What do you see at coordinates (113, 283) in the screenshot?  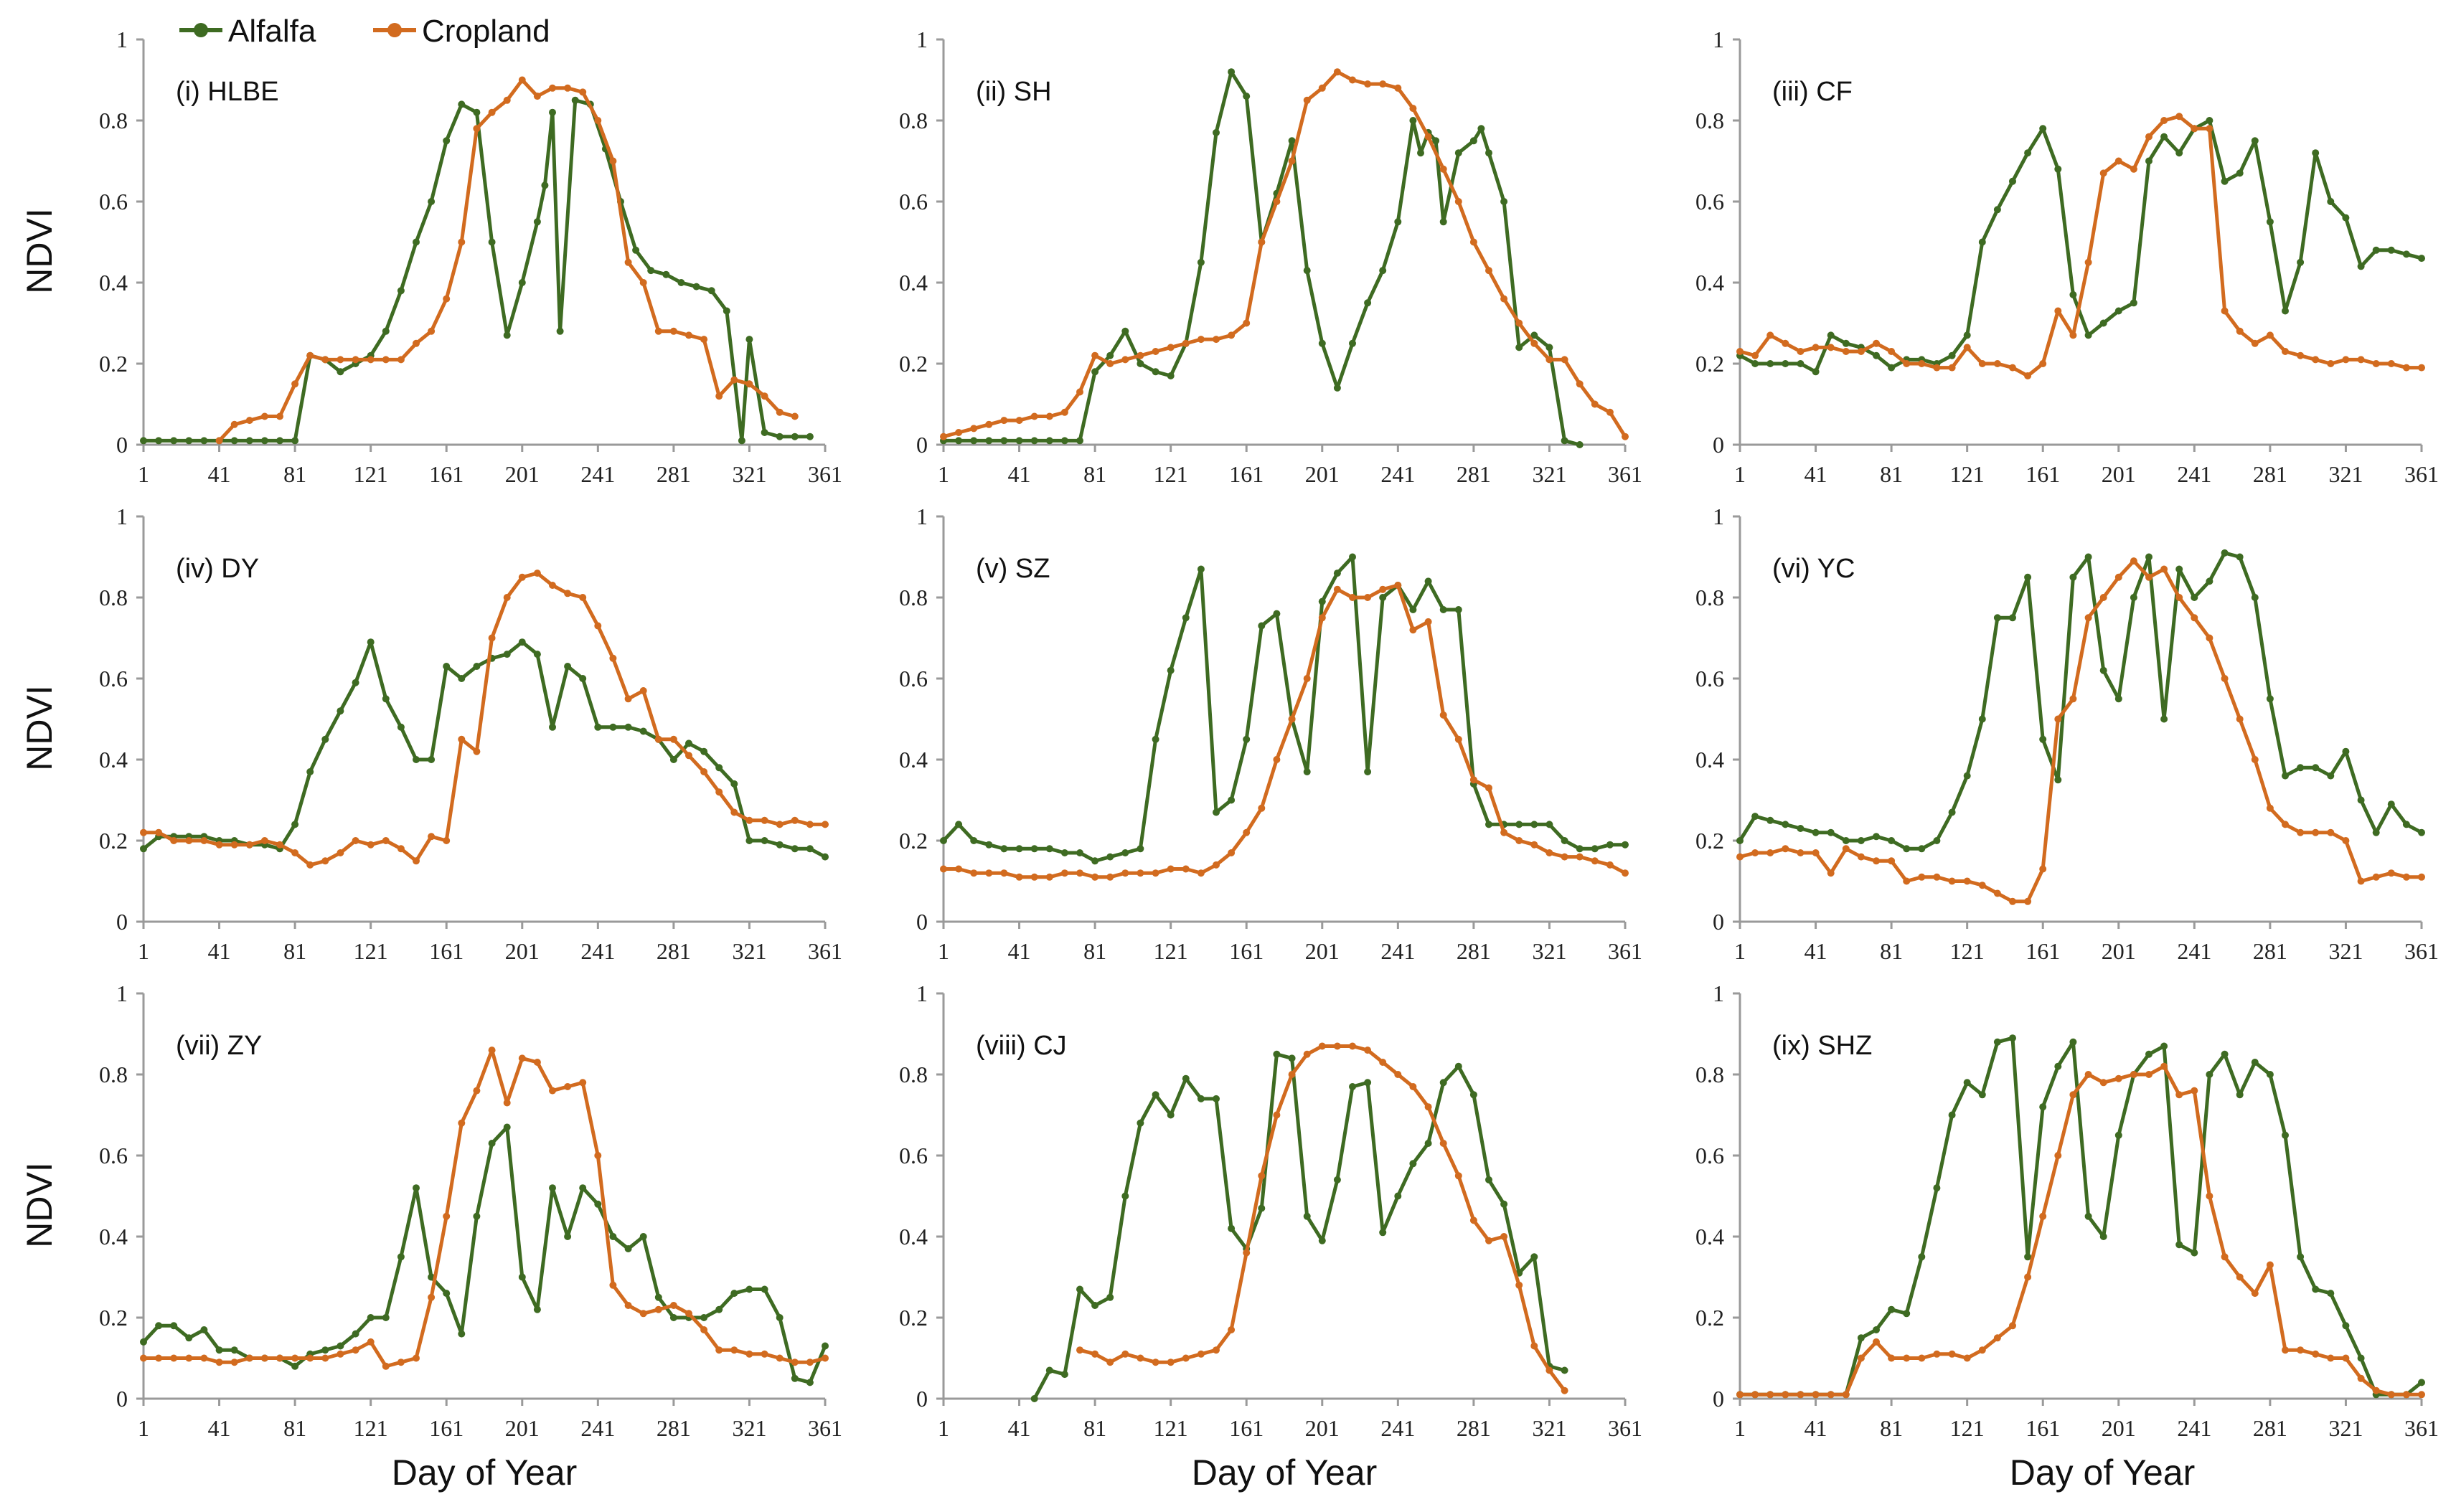 I see `y-tick-label: 0.4` at bounding box center [113, 283].